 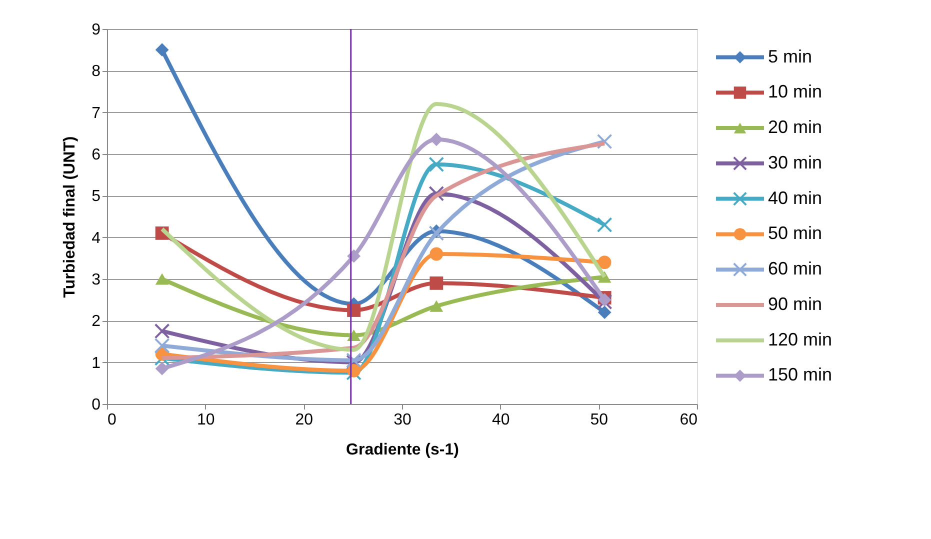 I want to click on legend-label: 150 min, so click(x=800, y=374).